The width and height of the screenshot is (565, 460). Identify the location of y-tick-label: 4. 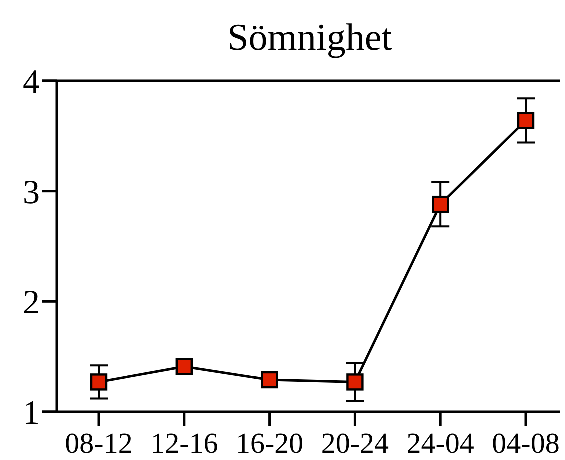
(31, 82).